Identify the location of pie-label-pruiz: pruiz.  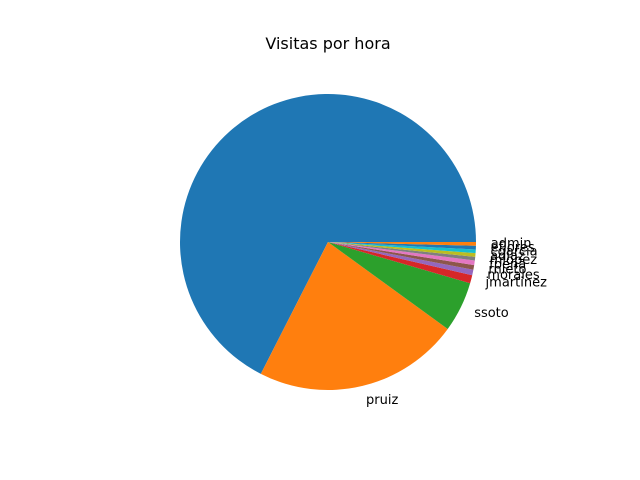
(382, 400).